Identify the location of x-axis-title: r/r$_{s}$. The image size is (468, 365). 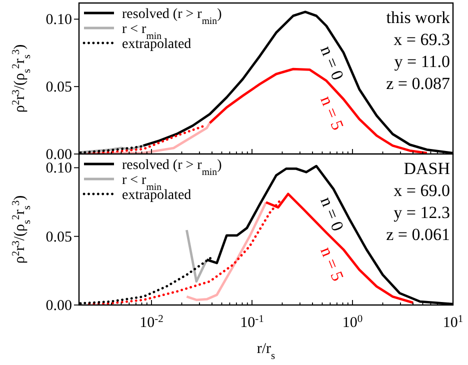
(266, 351).